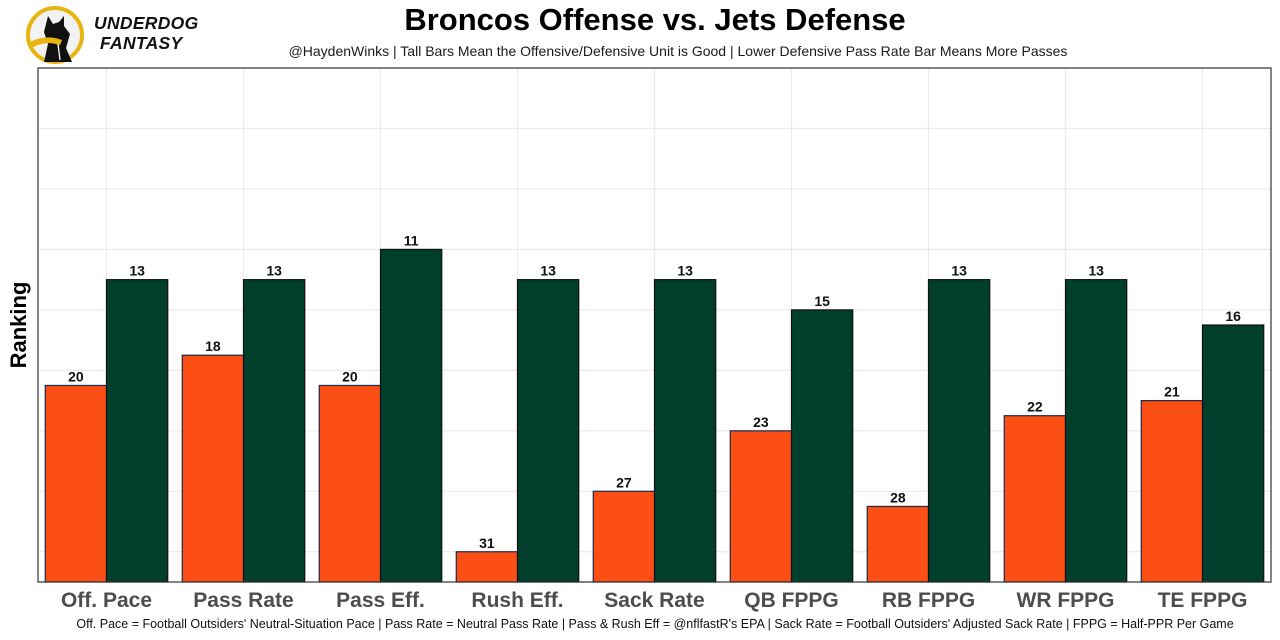 The width and height of the screenshot is (1280, 640). Describe the element at coordinates (898, 497) in the screenshot. I see `data-label-offense: 28` at that location.